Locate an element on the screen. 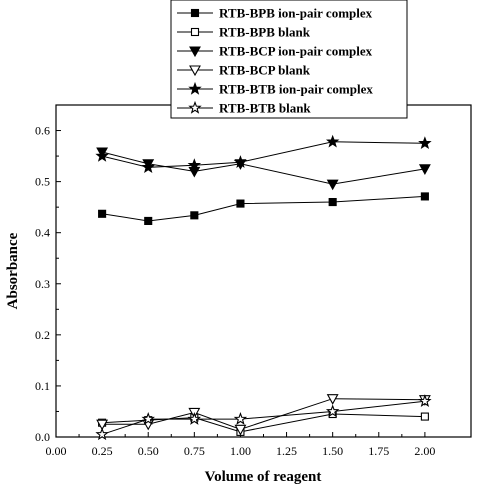  legend-item: RTB-BTB blank is located at coordinates (244, 108).